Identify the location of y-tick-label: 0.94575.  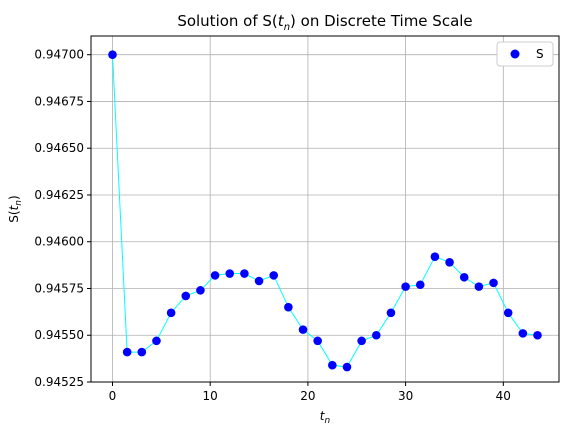
(59, 288).